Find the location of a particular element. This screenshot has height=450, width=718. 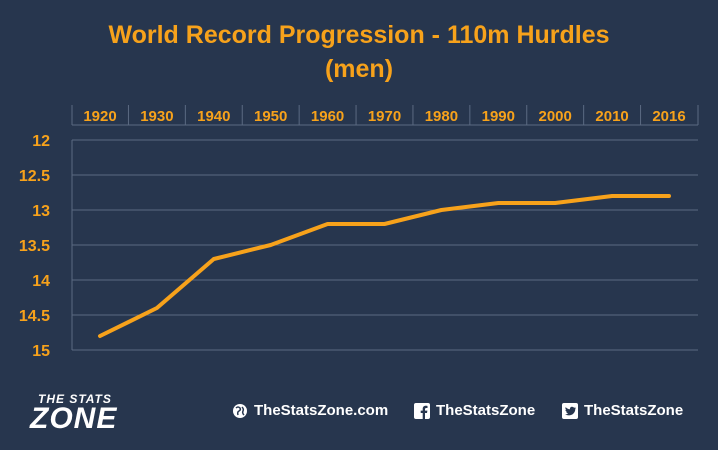

x-tick-label: 1950 is located at coordinates (270, 116).